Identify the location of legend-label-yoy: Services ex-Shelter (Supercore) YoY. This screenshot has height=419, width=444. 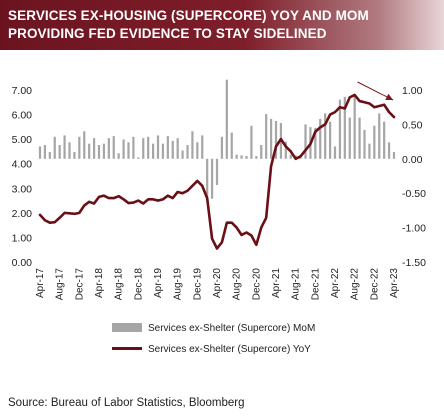
(229, 349).